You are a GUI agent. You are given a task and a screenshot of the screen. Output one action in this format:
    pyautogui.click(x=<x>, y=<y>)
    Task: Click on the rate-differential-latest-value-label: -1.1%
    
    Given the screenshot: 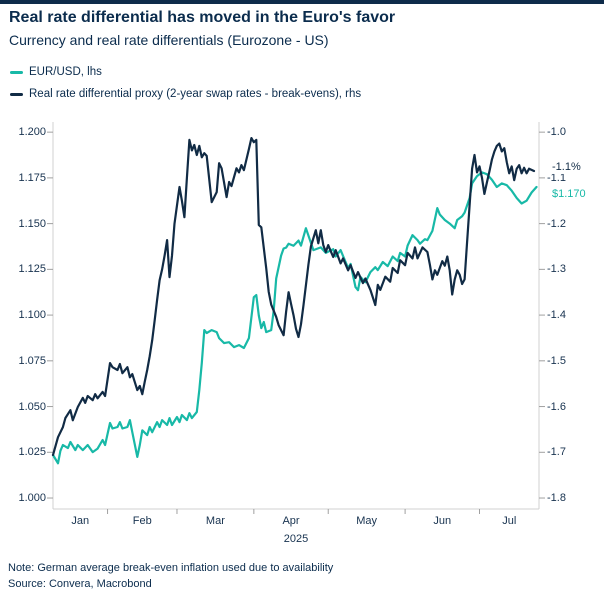 What is the action you would take?
    pyautogui.click(x=566, y=167)
    